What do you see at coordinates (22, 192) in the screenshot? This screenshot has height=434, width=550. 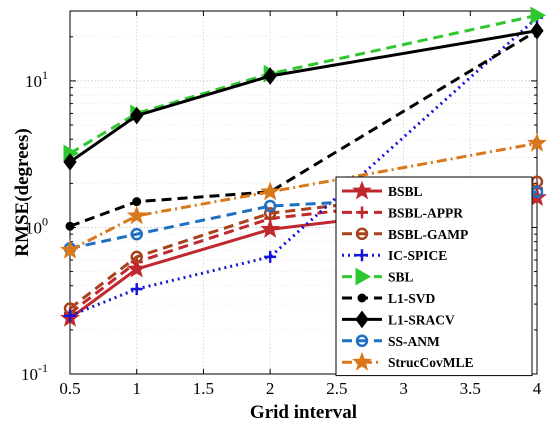 I see `y-axis-label: RMSE(degrees)` at bounding box center [22, 192].